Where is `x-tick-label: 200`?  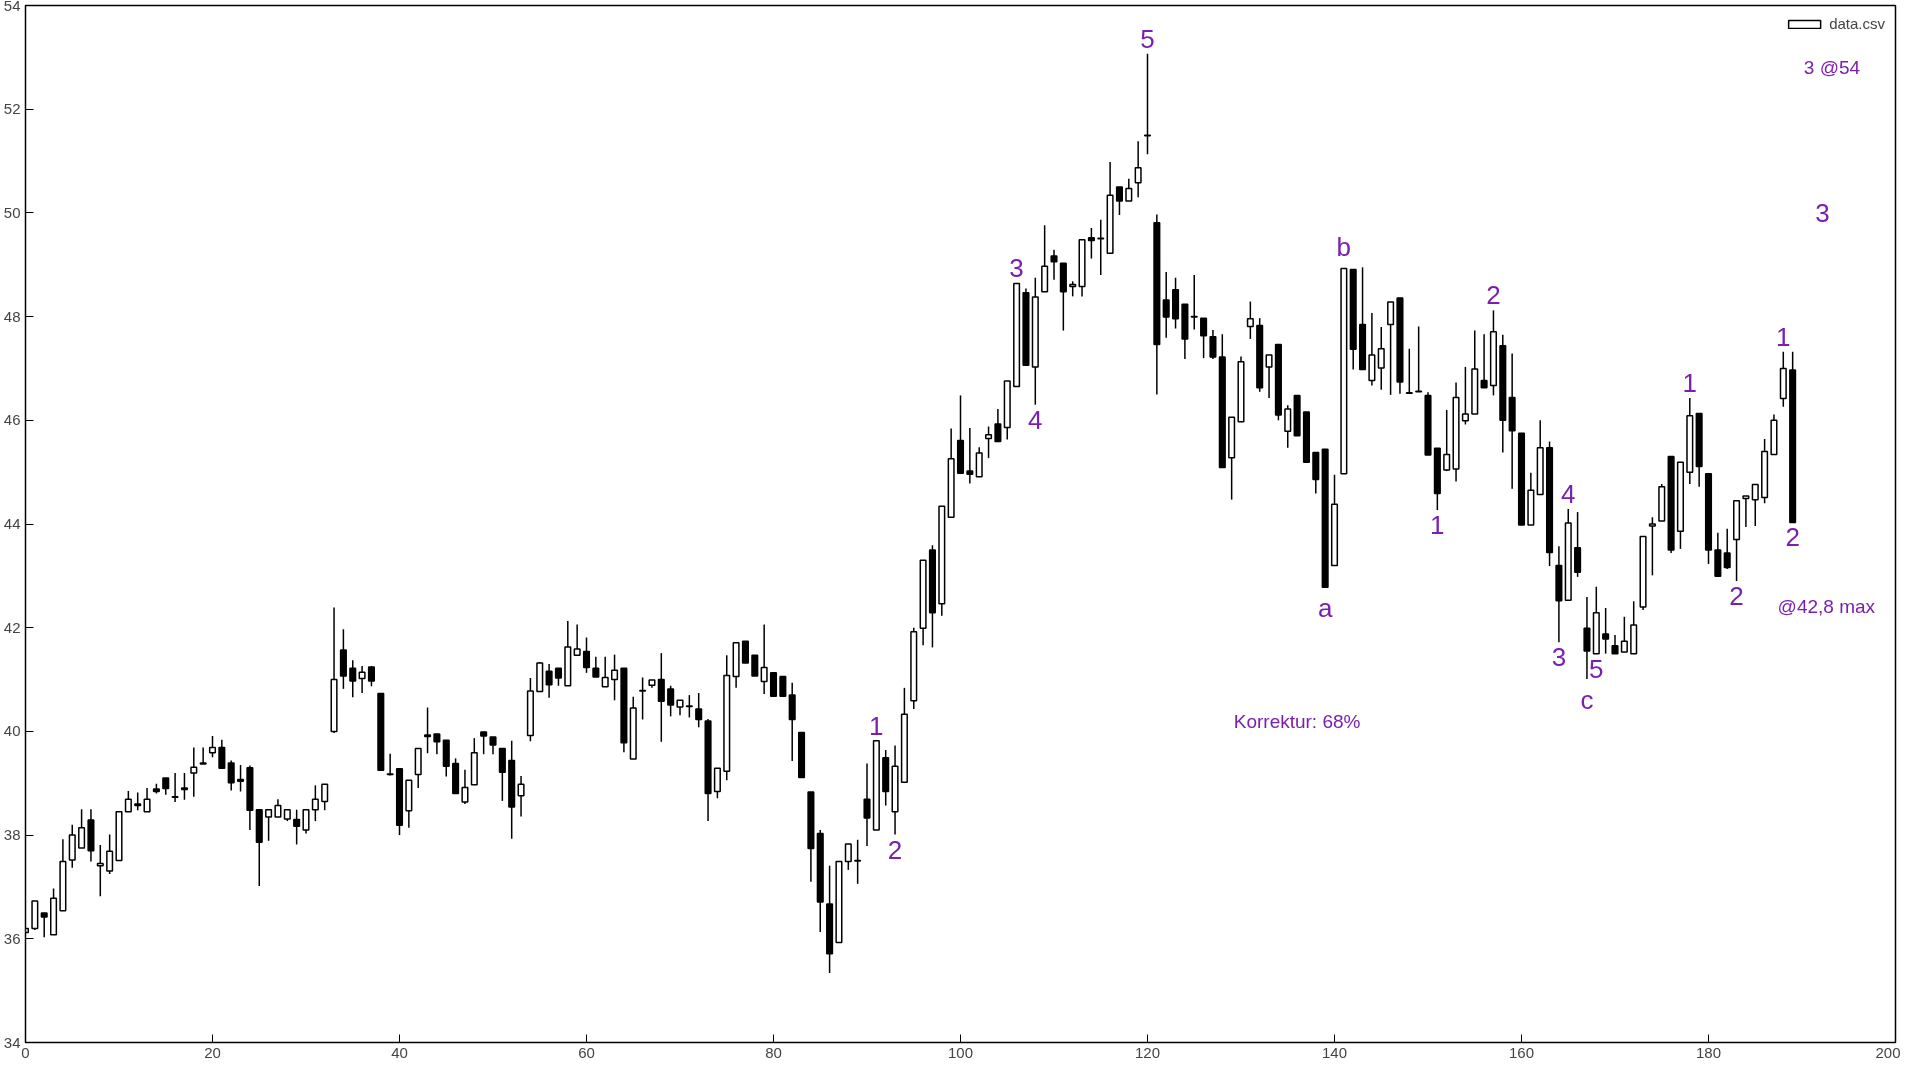 x-tick-label: 200 is located at coordinates (1888, 1052).